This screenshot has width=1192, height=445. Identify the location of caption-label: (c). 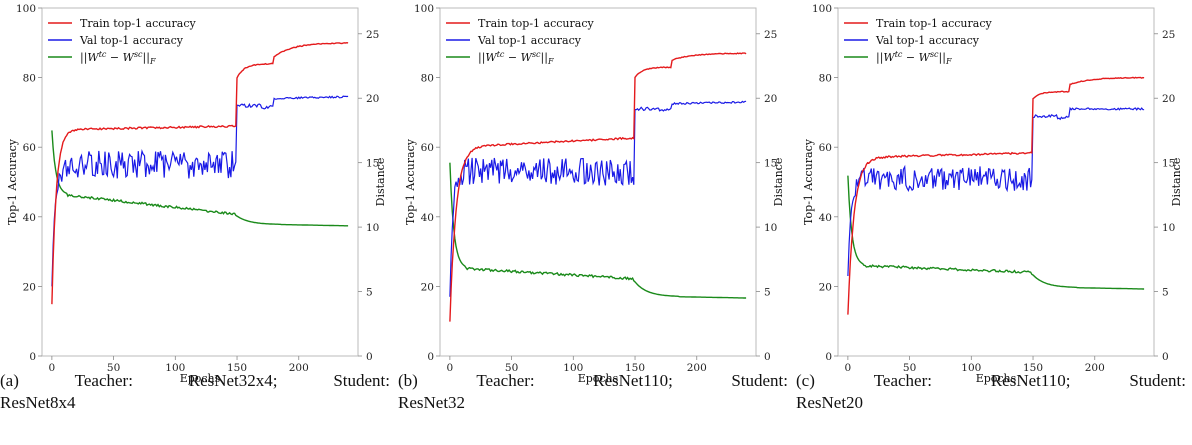
(805, 380).